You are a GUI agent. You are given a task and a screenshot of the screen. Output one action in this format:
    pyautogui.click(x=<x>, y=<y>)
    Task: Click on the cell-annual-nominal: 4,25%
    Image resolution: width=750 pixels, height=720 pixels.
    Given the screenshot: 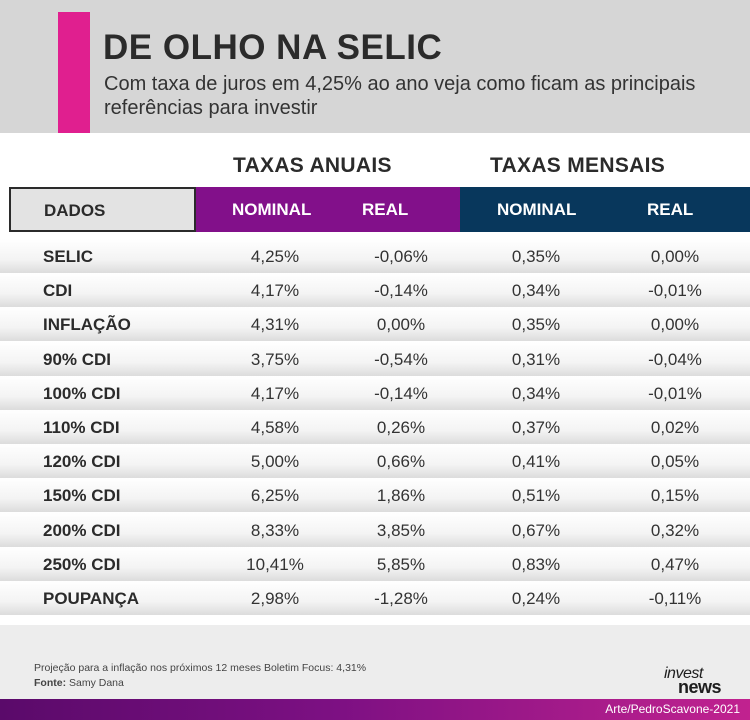 What is the action you would take?
    pyautogui.click(x=275, y=256)
    